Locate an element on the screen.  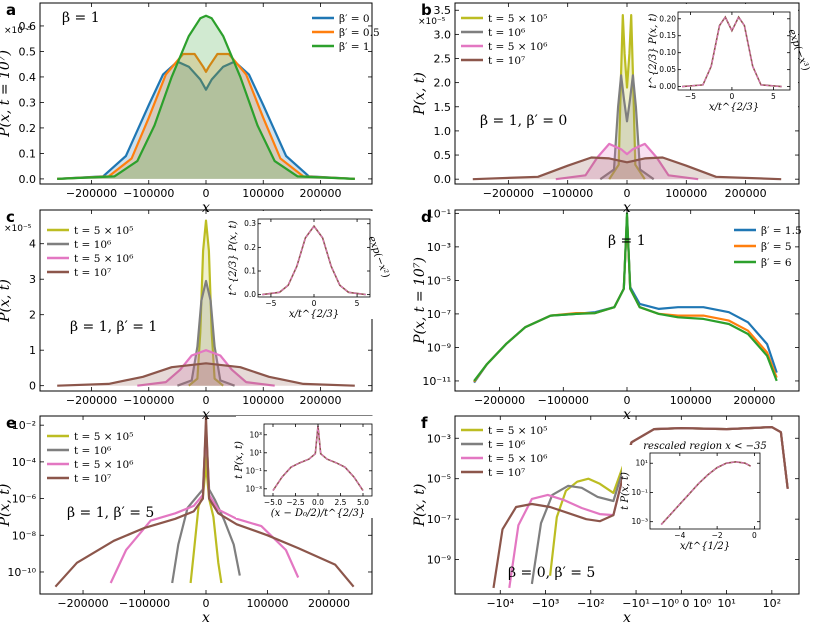
y-tick-label: 0.0 is located at coordinates (28, 179).